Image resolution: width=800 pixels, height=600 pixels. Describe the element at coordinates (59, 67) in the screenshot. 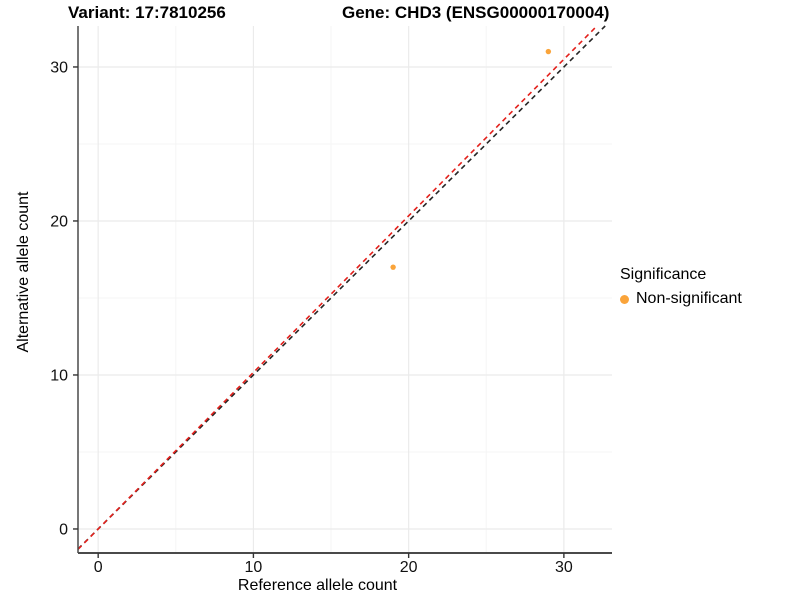

I see `y-tick-label: 30` at that location.